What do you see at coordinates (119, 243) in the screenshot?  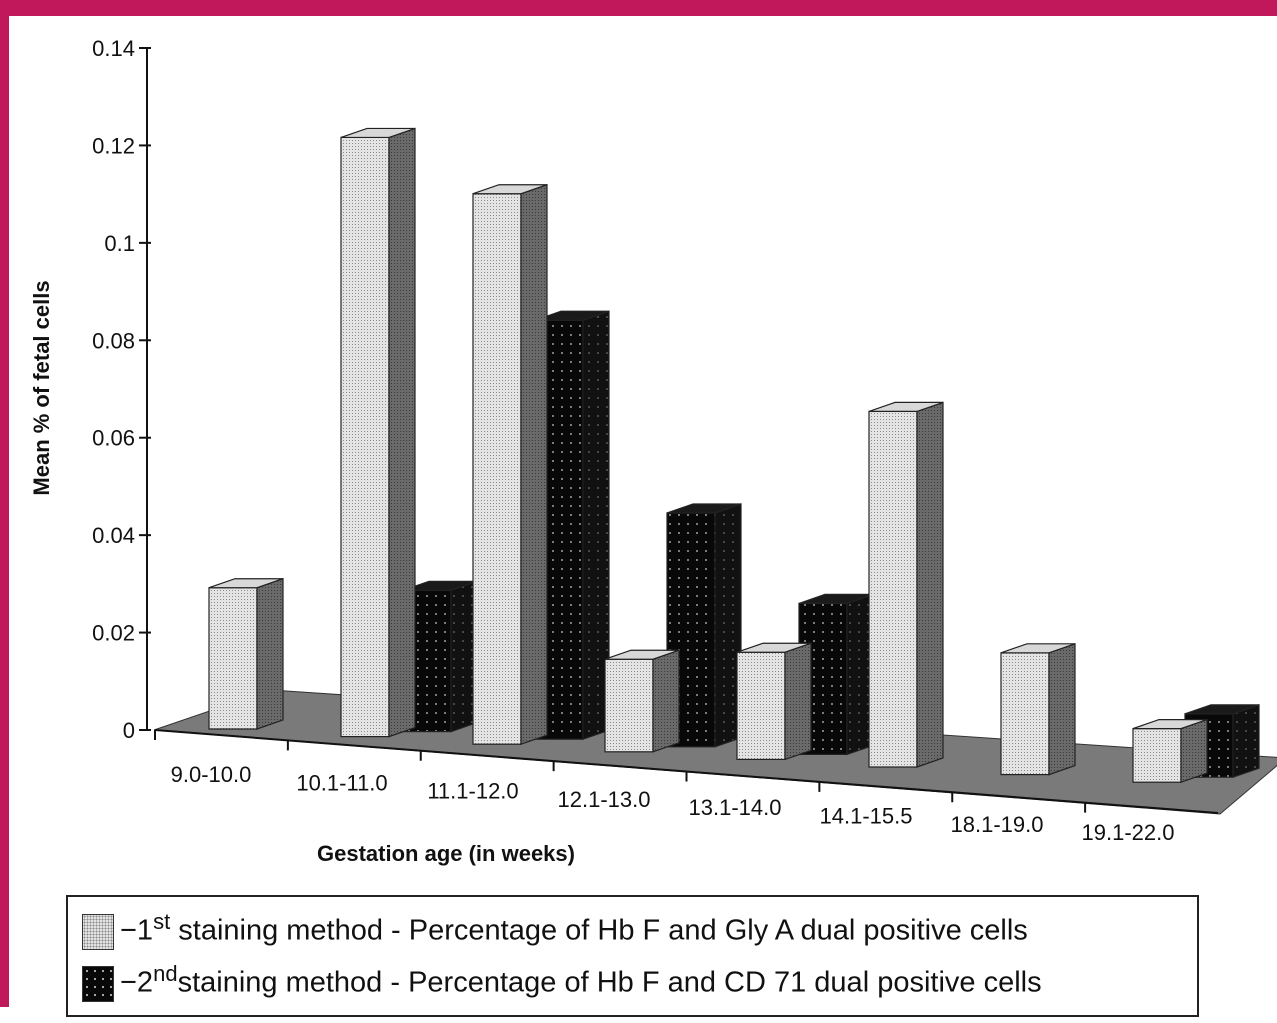 I see `y-tick-label: 0.1` at bounding box center [119, 243].